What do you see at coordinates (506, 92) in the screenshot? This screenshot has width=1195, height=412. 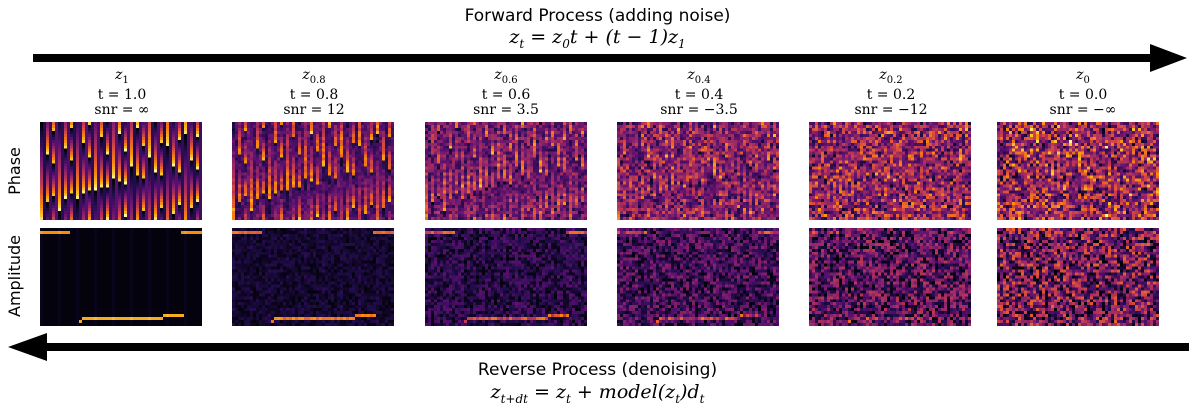 I see `column-label: z0.6 t = 0.6 snr = 3.5` at bounding box center [506, 92].